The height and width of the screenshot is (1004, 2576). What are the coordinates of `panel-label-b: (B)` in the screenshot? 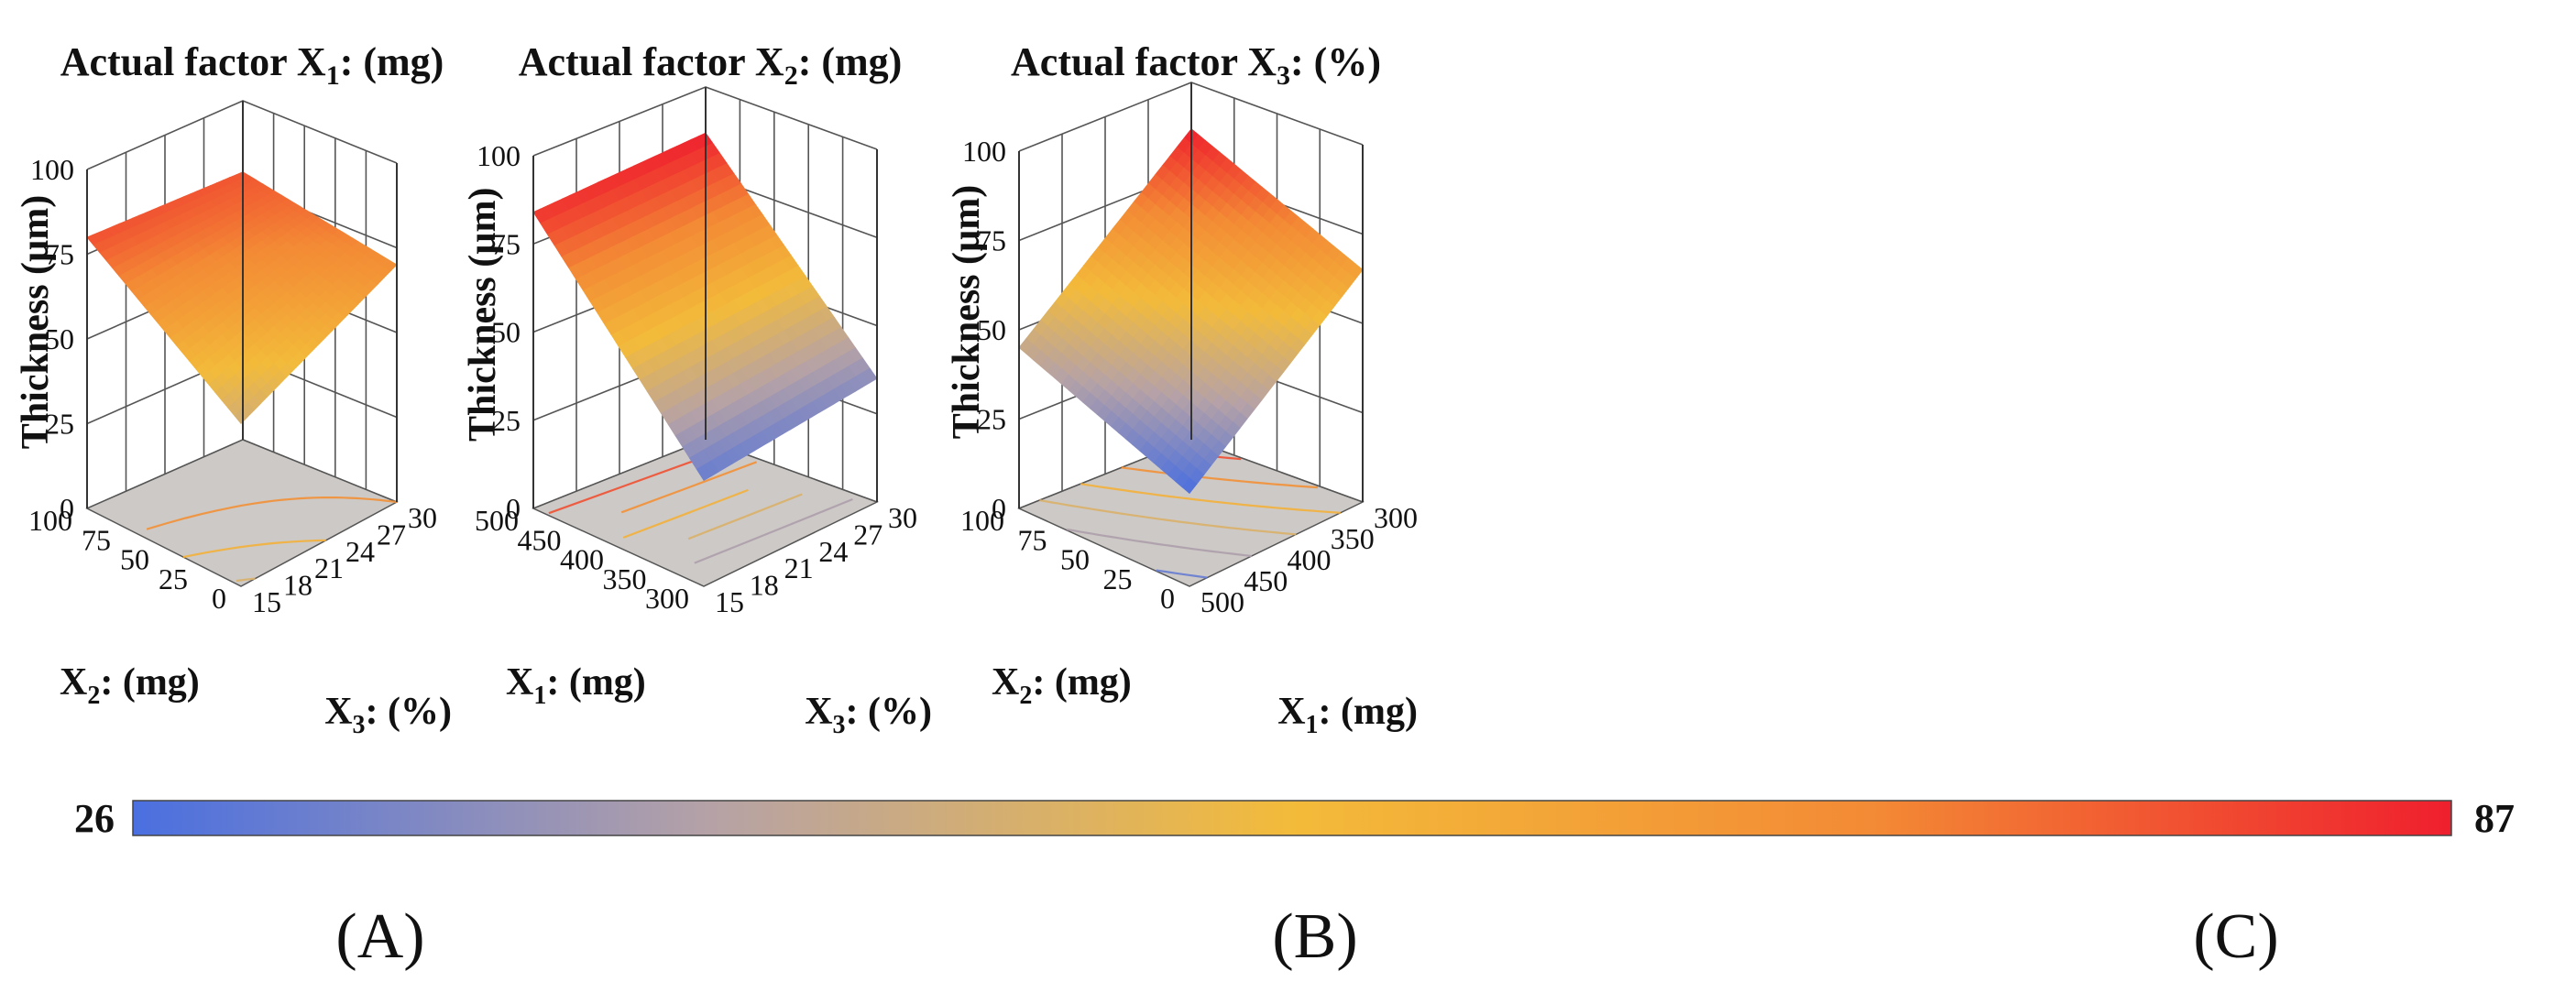 It's located at (1314, 936).